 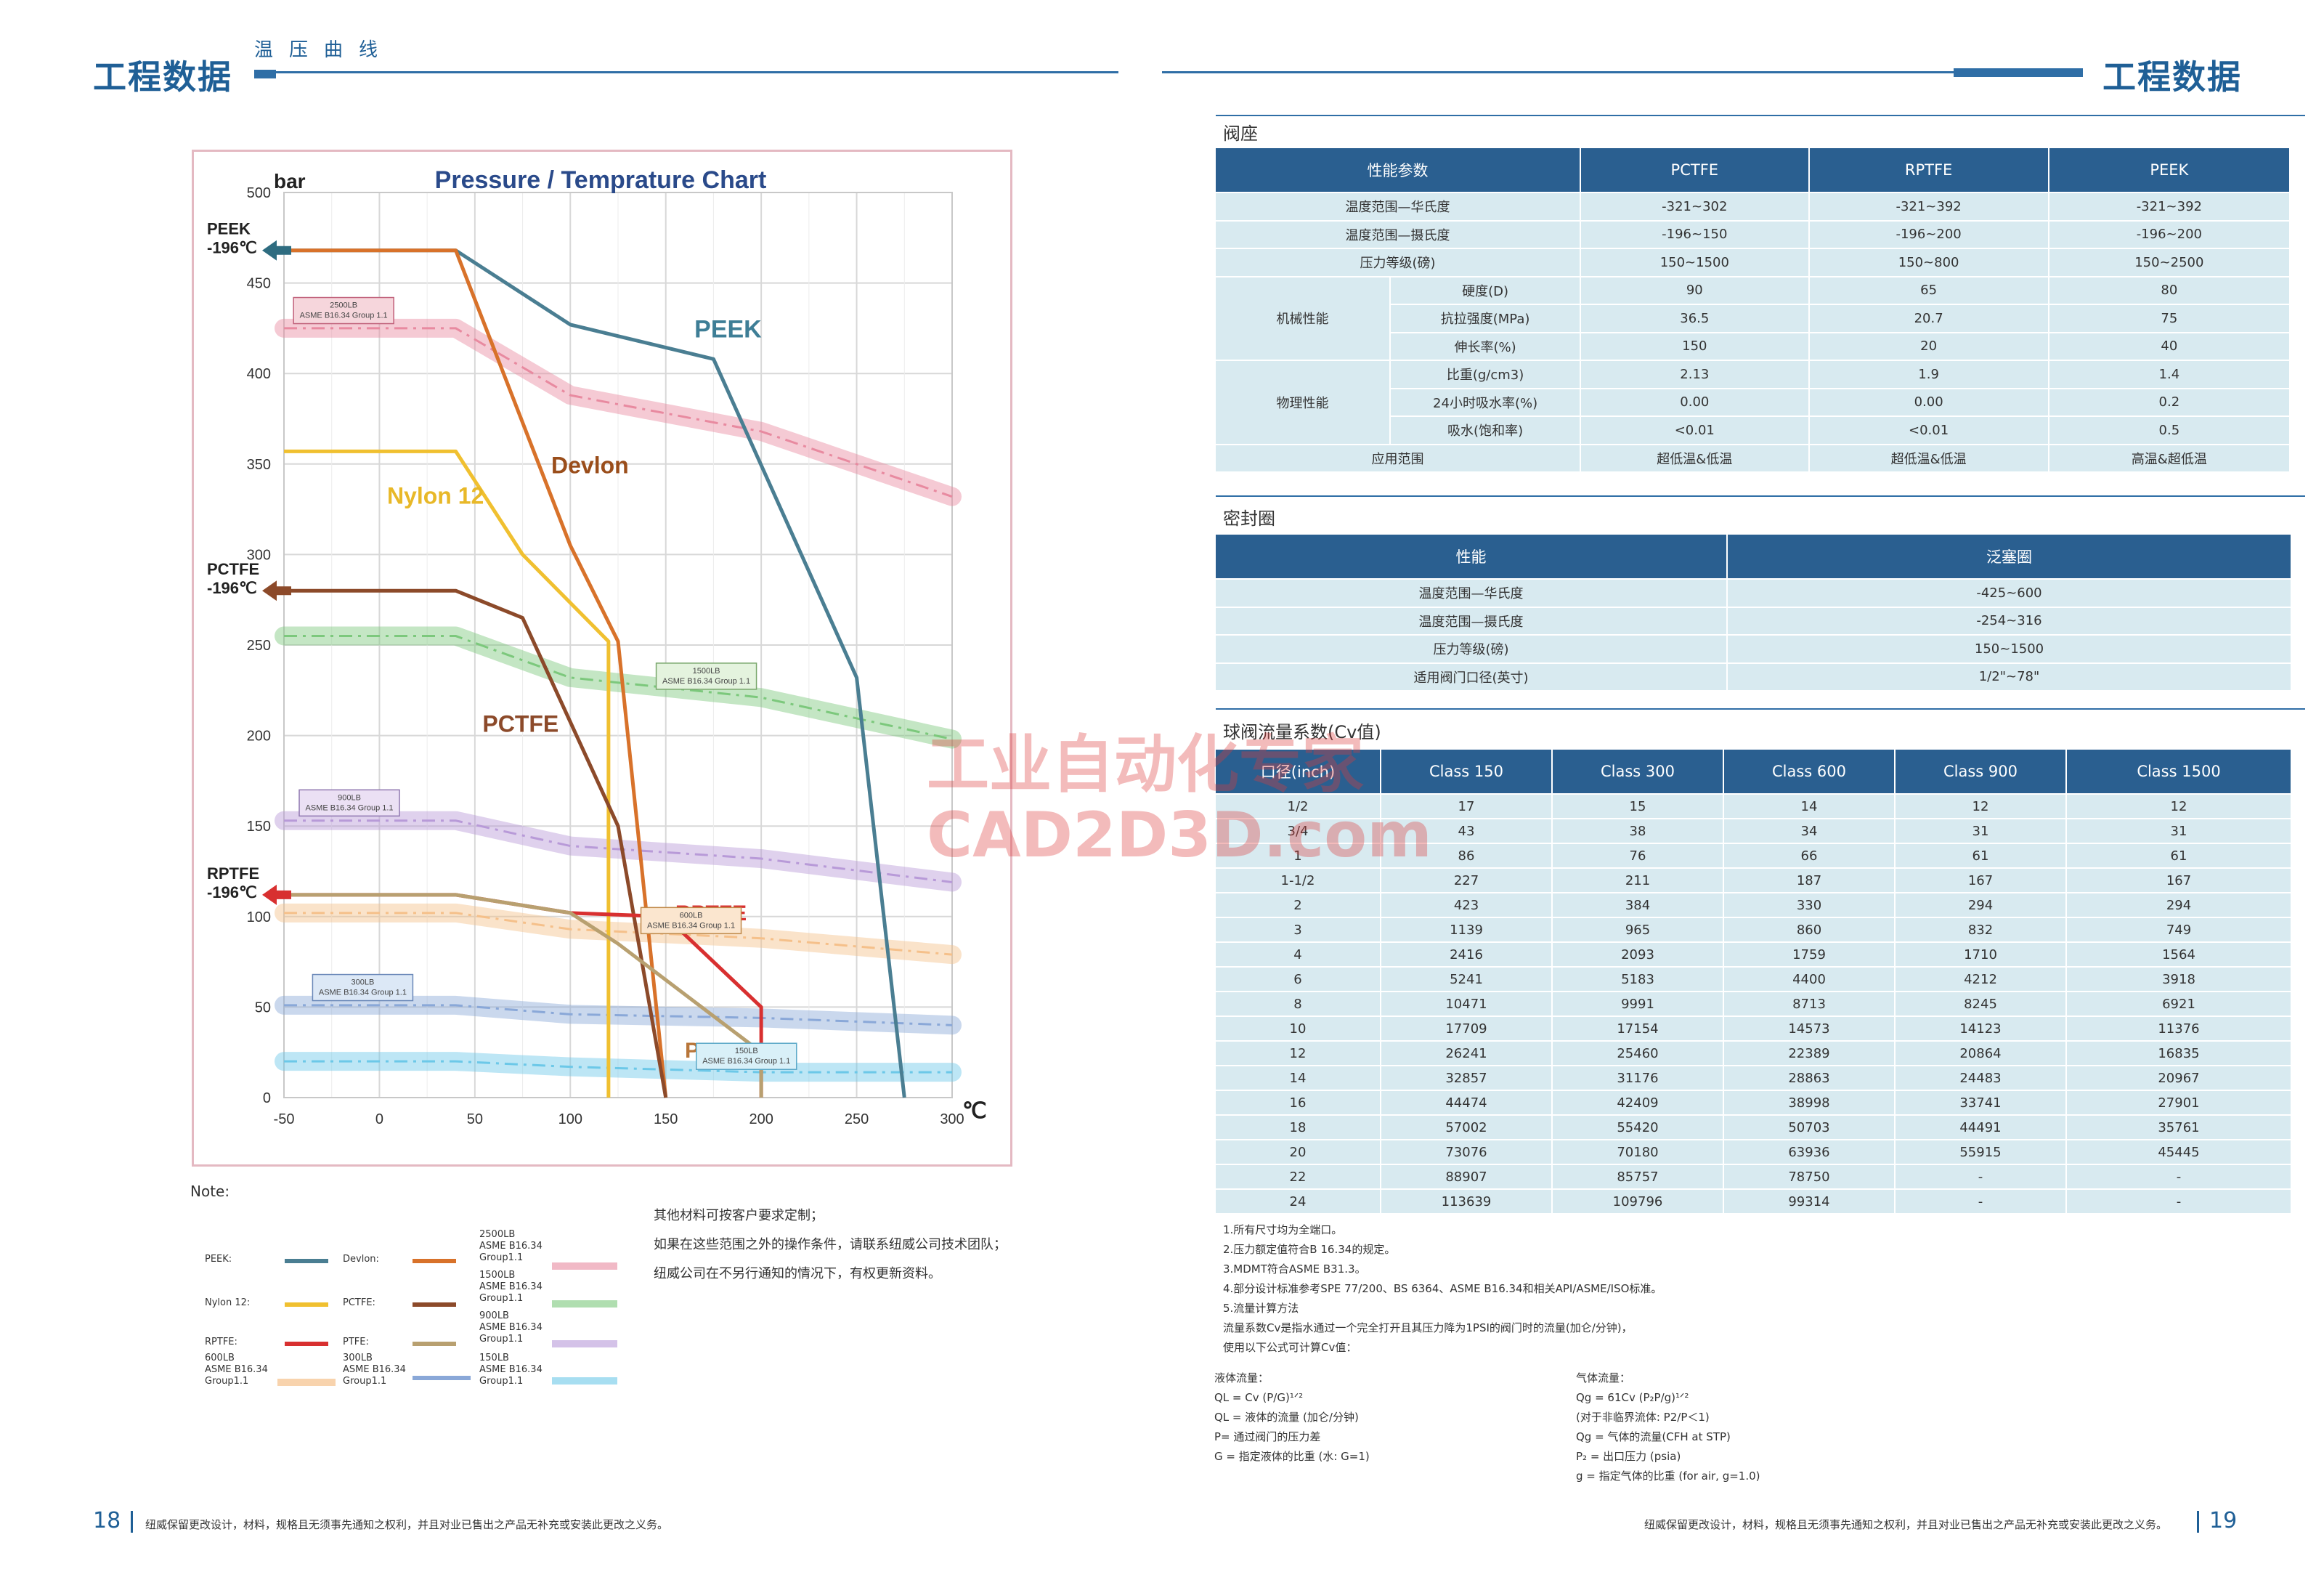 I want to click on table-cell: 16, so click(x=1297, y=1103).